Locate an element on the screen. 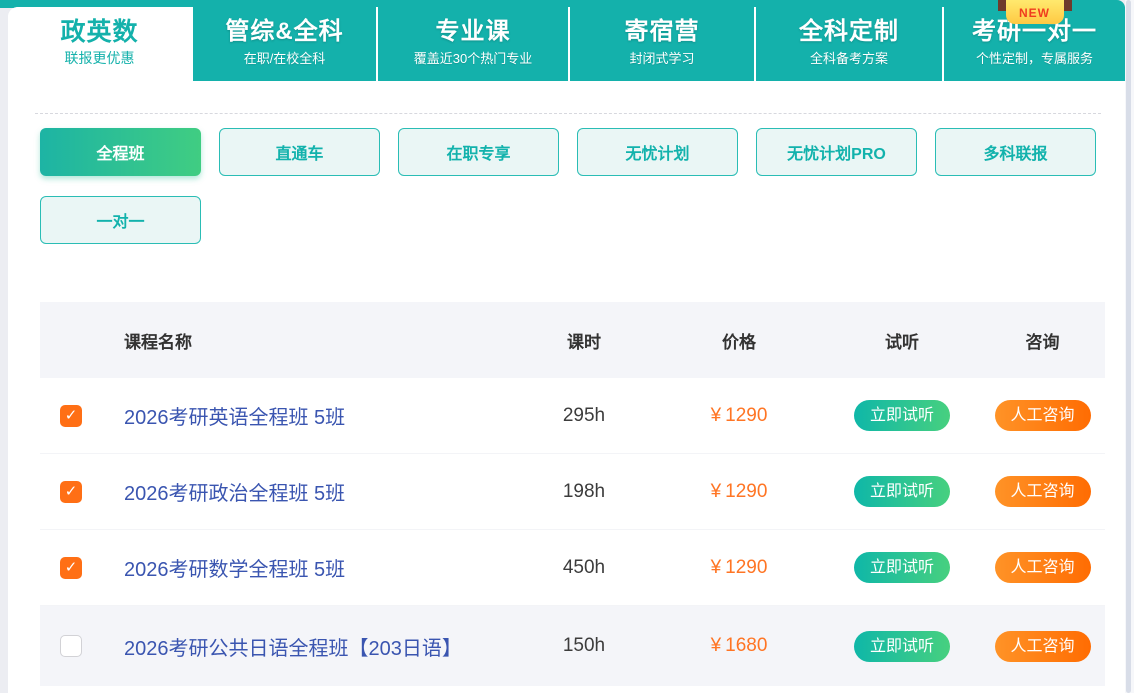 This screenshot has height=693, width=1134. tab-zhuanyeke: 专业课 覆盖近30个热门专业 is located at coordinates (472, 44).